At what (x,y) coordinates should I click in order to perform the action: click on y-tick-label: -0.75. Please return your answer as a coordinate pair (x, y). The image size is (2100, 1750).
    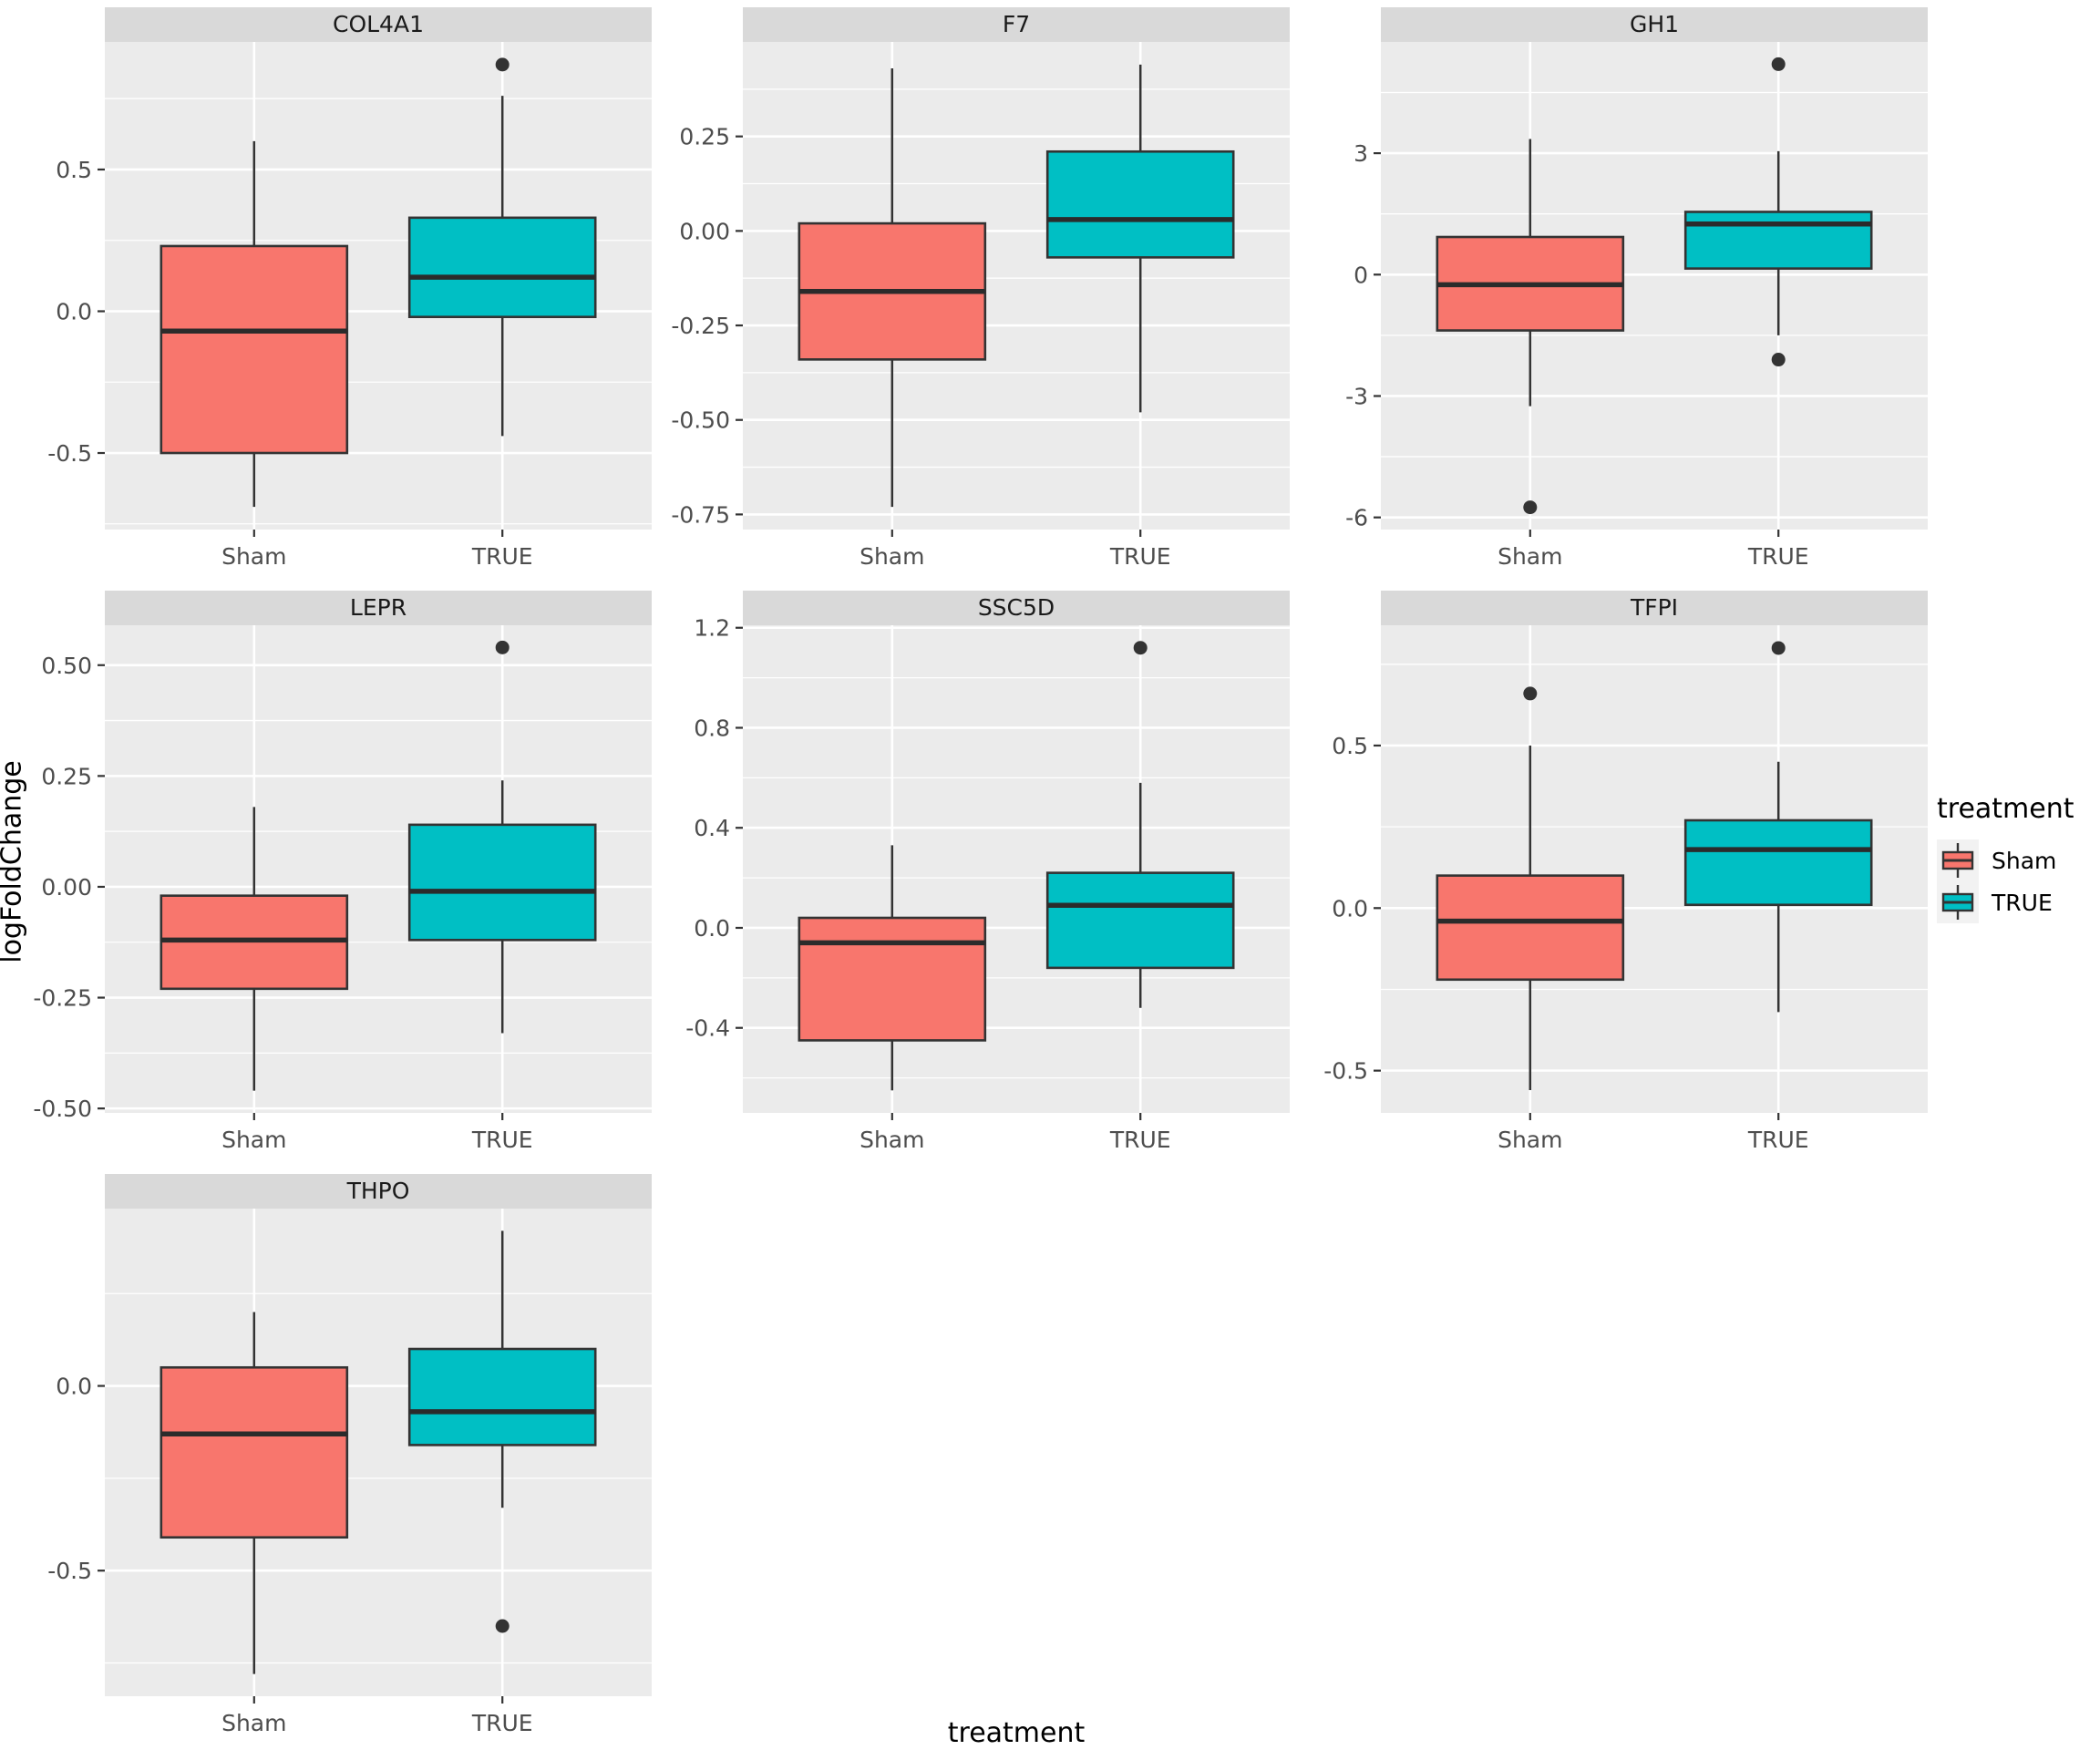
    Looking at the image, I should click on (700, 514).